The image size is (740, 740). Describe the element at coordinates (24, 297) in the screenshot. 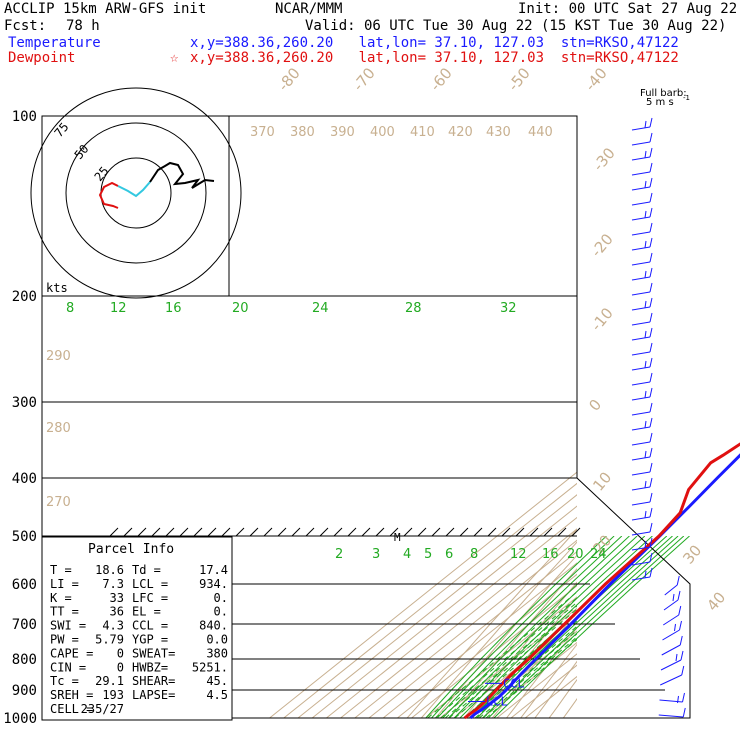

I see `pressure-label-200: 200` at that location.